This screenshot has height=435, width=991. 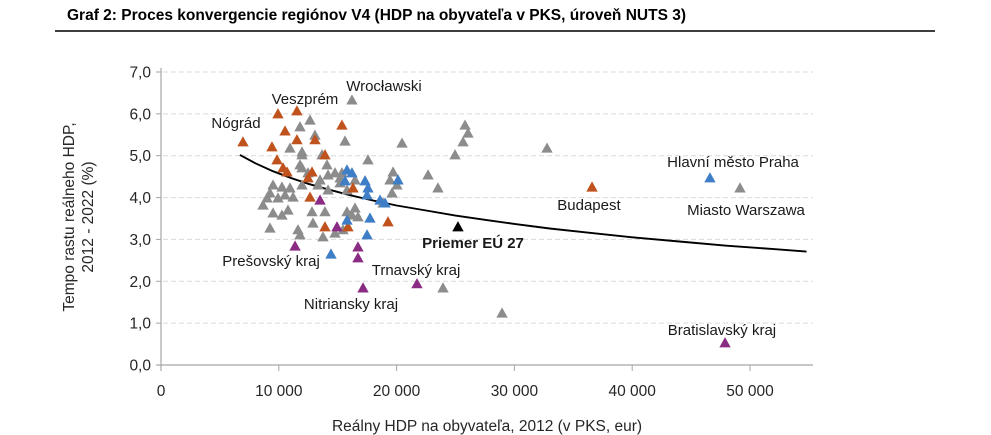 What do you see at coordinates (140, 198) in the screenshot?
I see `y-tick-label: 4,0` at bounding box center [140, 198].